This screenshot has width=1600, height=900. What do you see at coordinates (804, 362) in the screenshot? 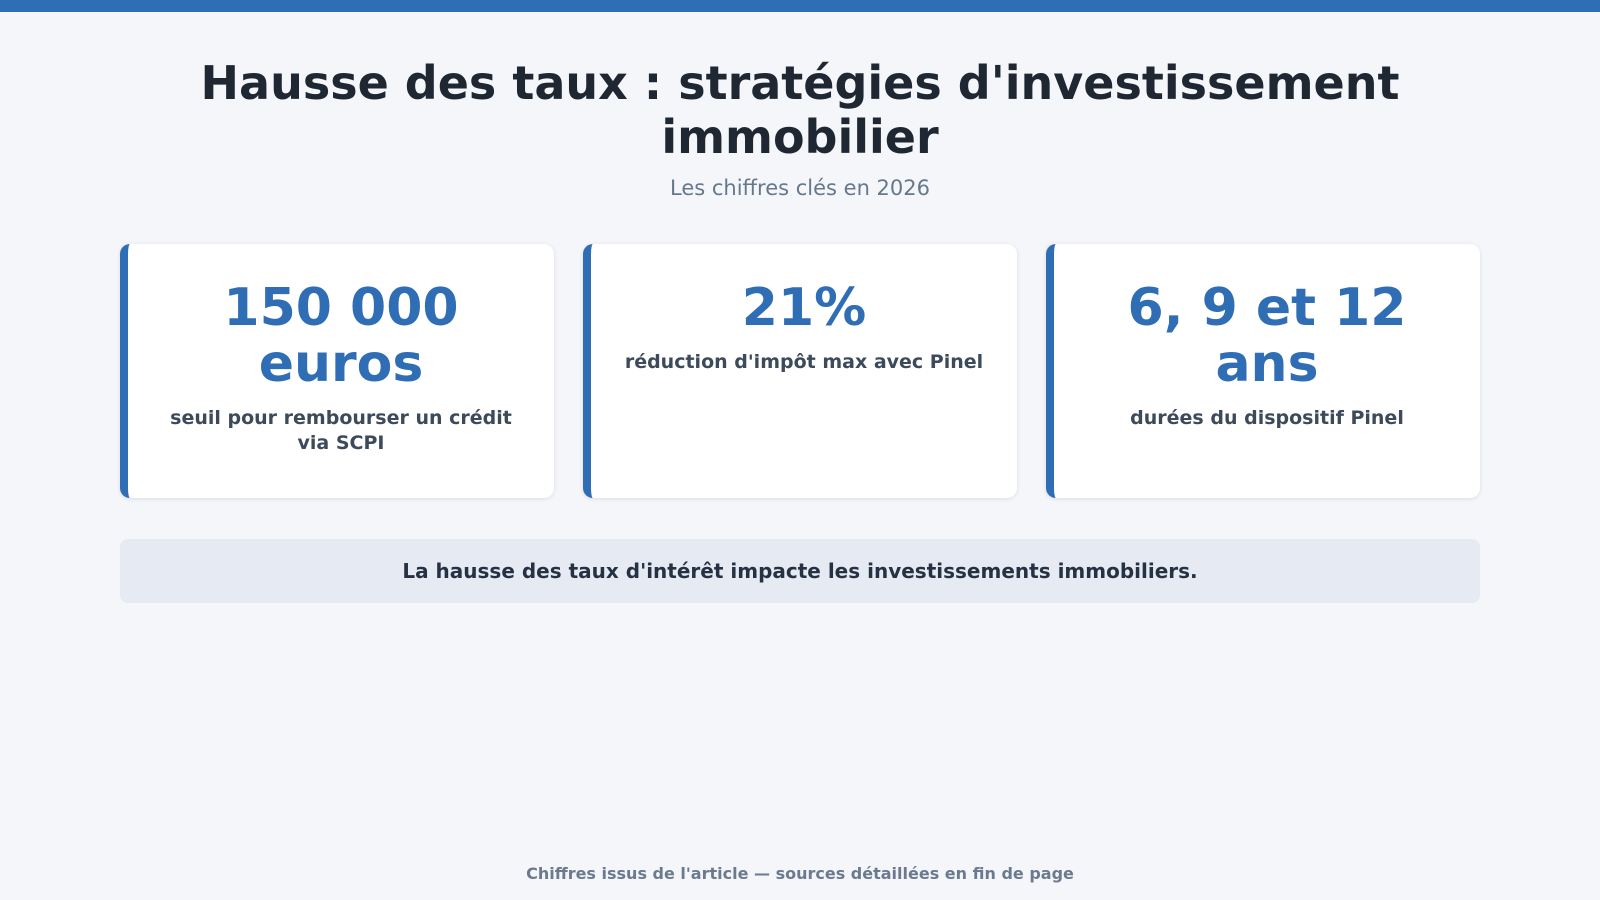
I see `stat-label: réduction d'impôt max avec Pinel` at bounding box center [804, 362].